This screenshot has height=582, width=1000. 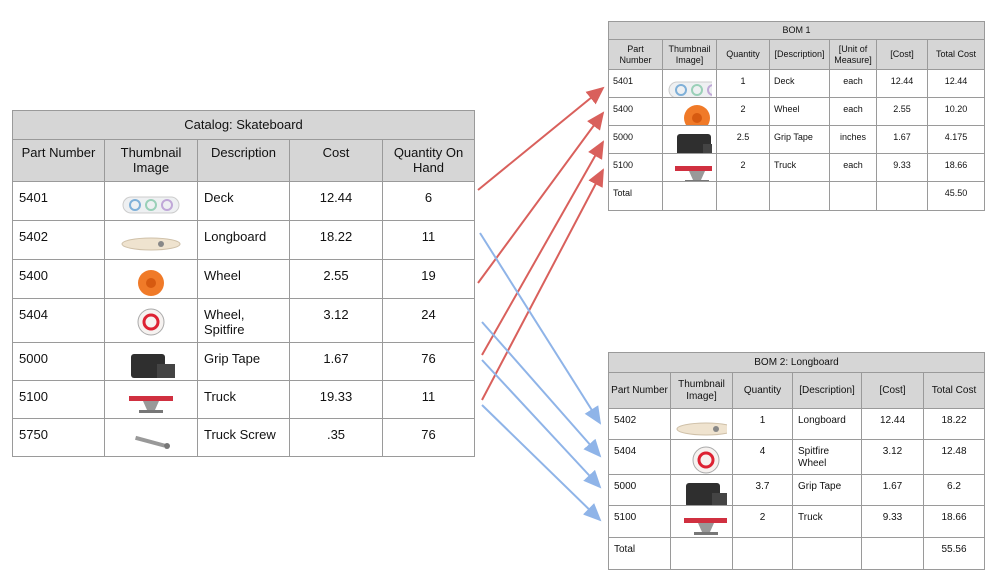 I want to click on table-cell: 2.55, so click(x=336, y=279).